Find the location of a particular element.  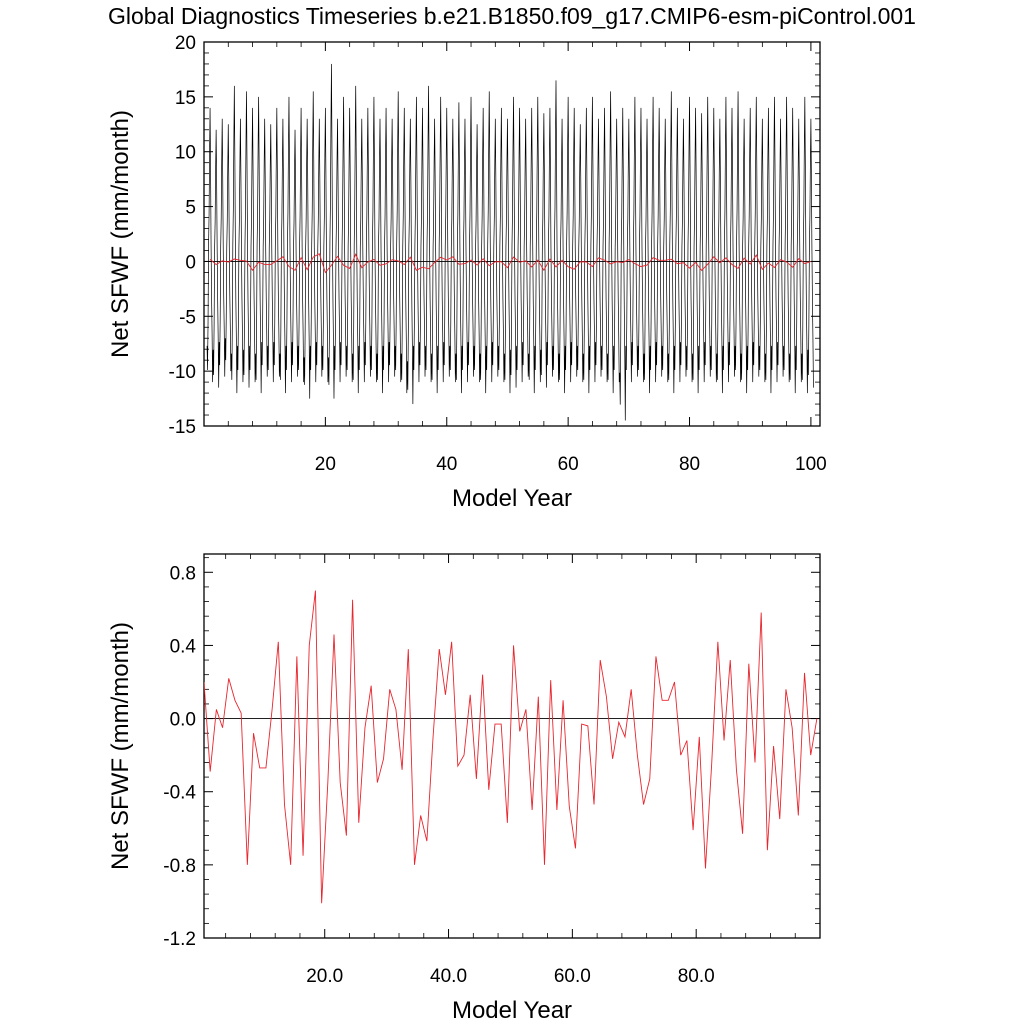

x-tick-label: 40 is located at coordinates (446, 464).